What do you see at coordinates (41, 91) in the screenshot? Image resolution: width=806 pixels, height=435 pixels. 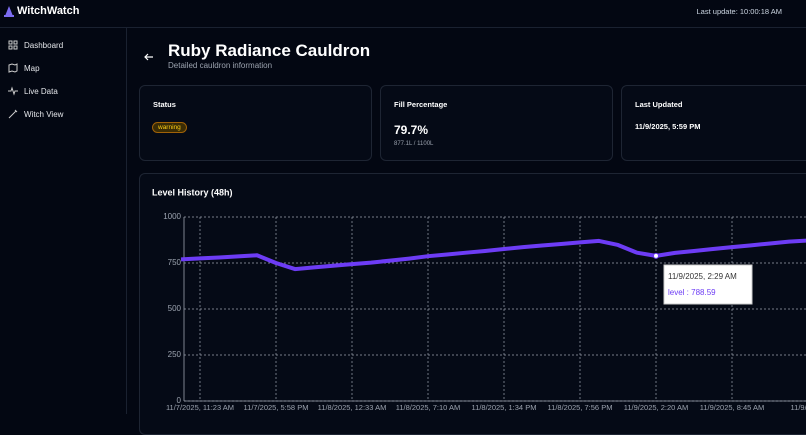 I see `nav-label: Live Data` at bounding box center [41, 91].